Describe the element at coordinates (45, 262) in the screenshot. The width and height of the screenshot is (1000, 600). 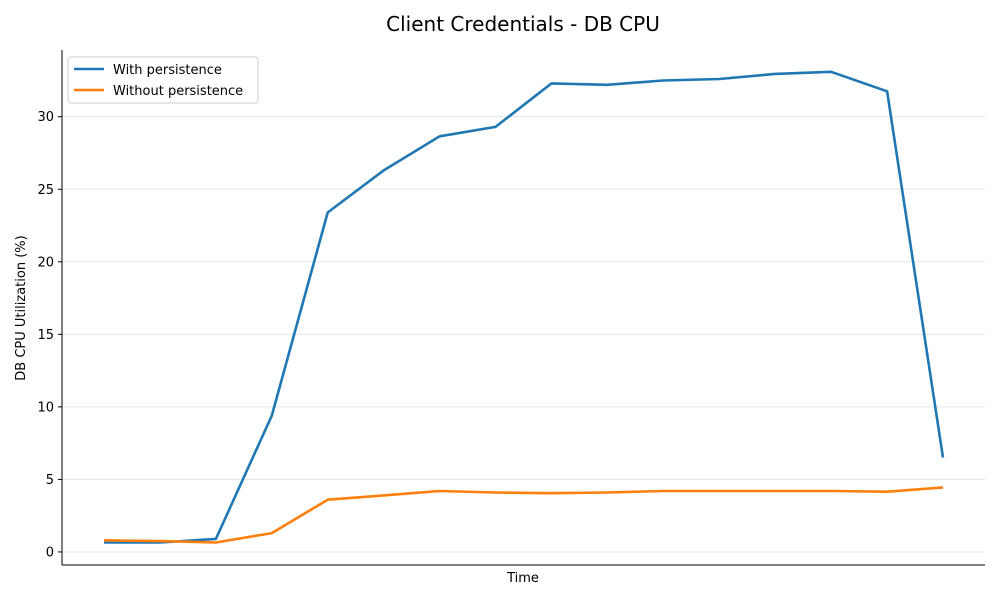
I see `y-tick-label-20: 20` at that location.